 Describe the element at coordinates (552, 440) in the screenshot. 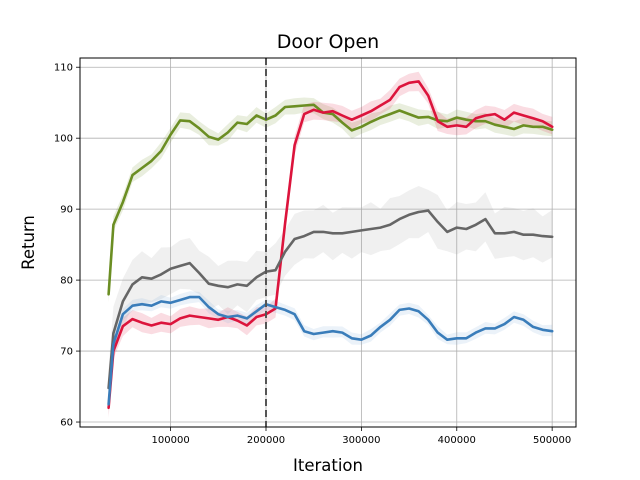

I see `x-tick-label: 500000` at that location.